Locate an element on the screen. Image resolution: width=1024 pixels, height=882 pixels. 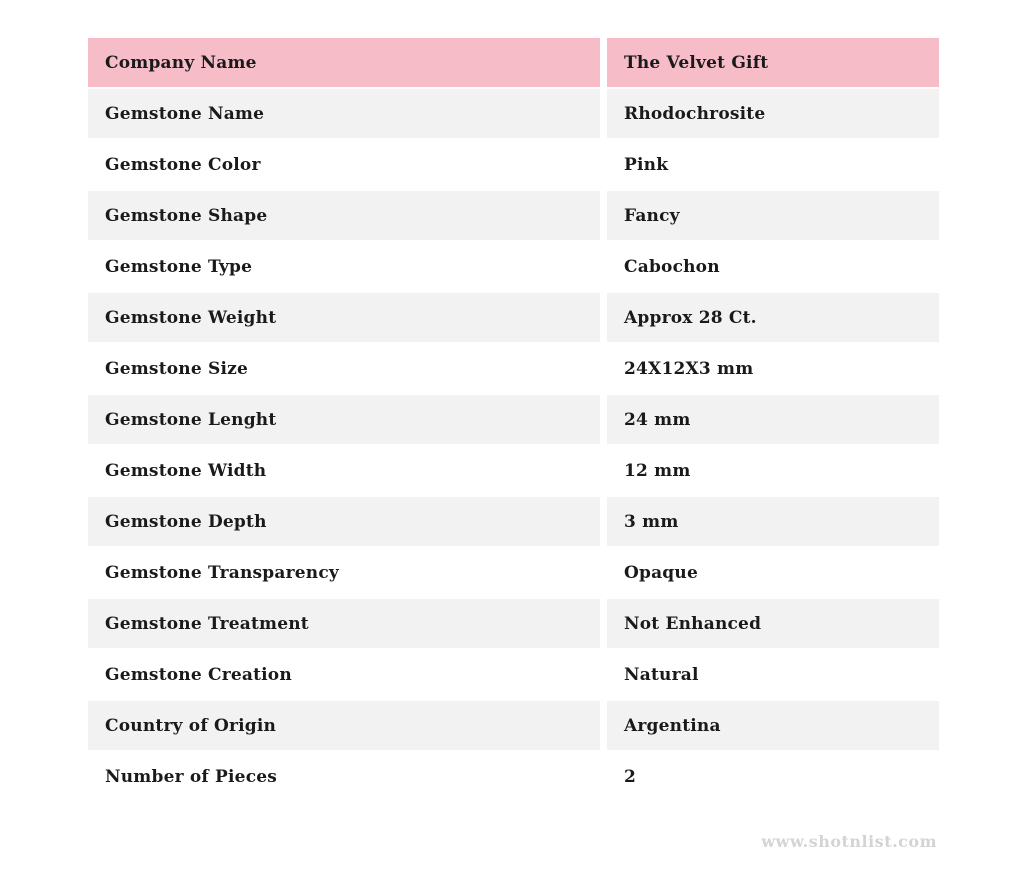
row-11-label: Gemstone Treatment is located at coordinates (344, 623).